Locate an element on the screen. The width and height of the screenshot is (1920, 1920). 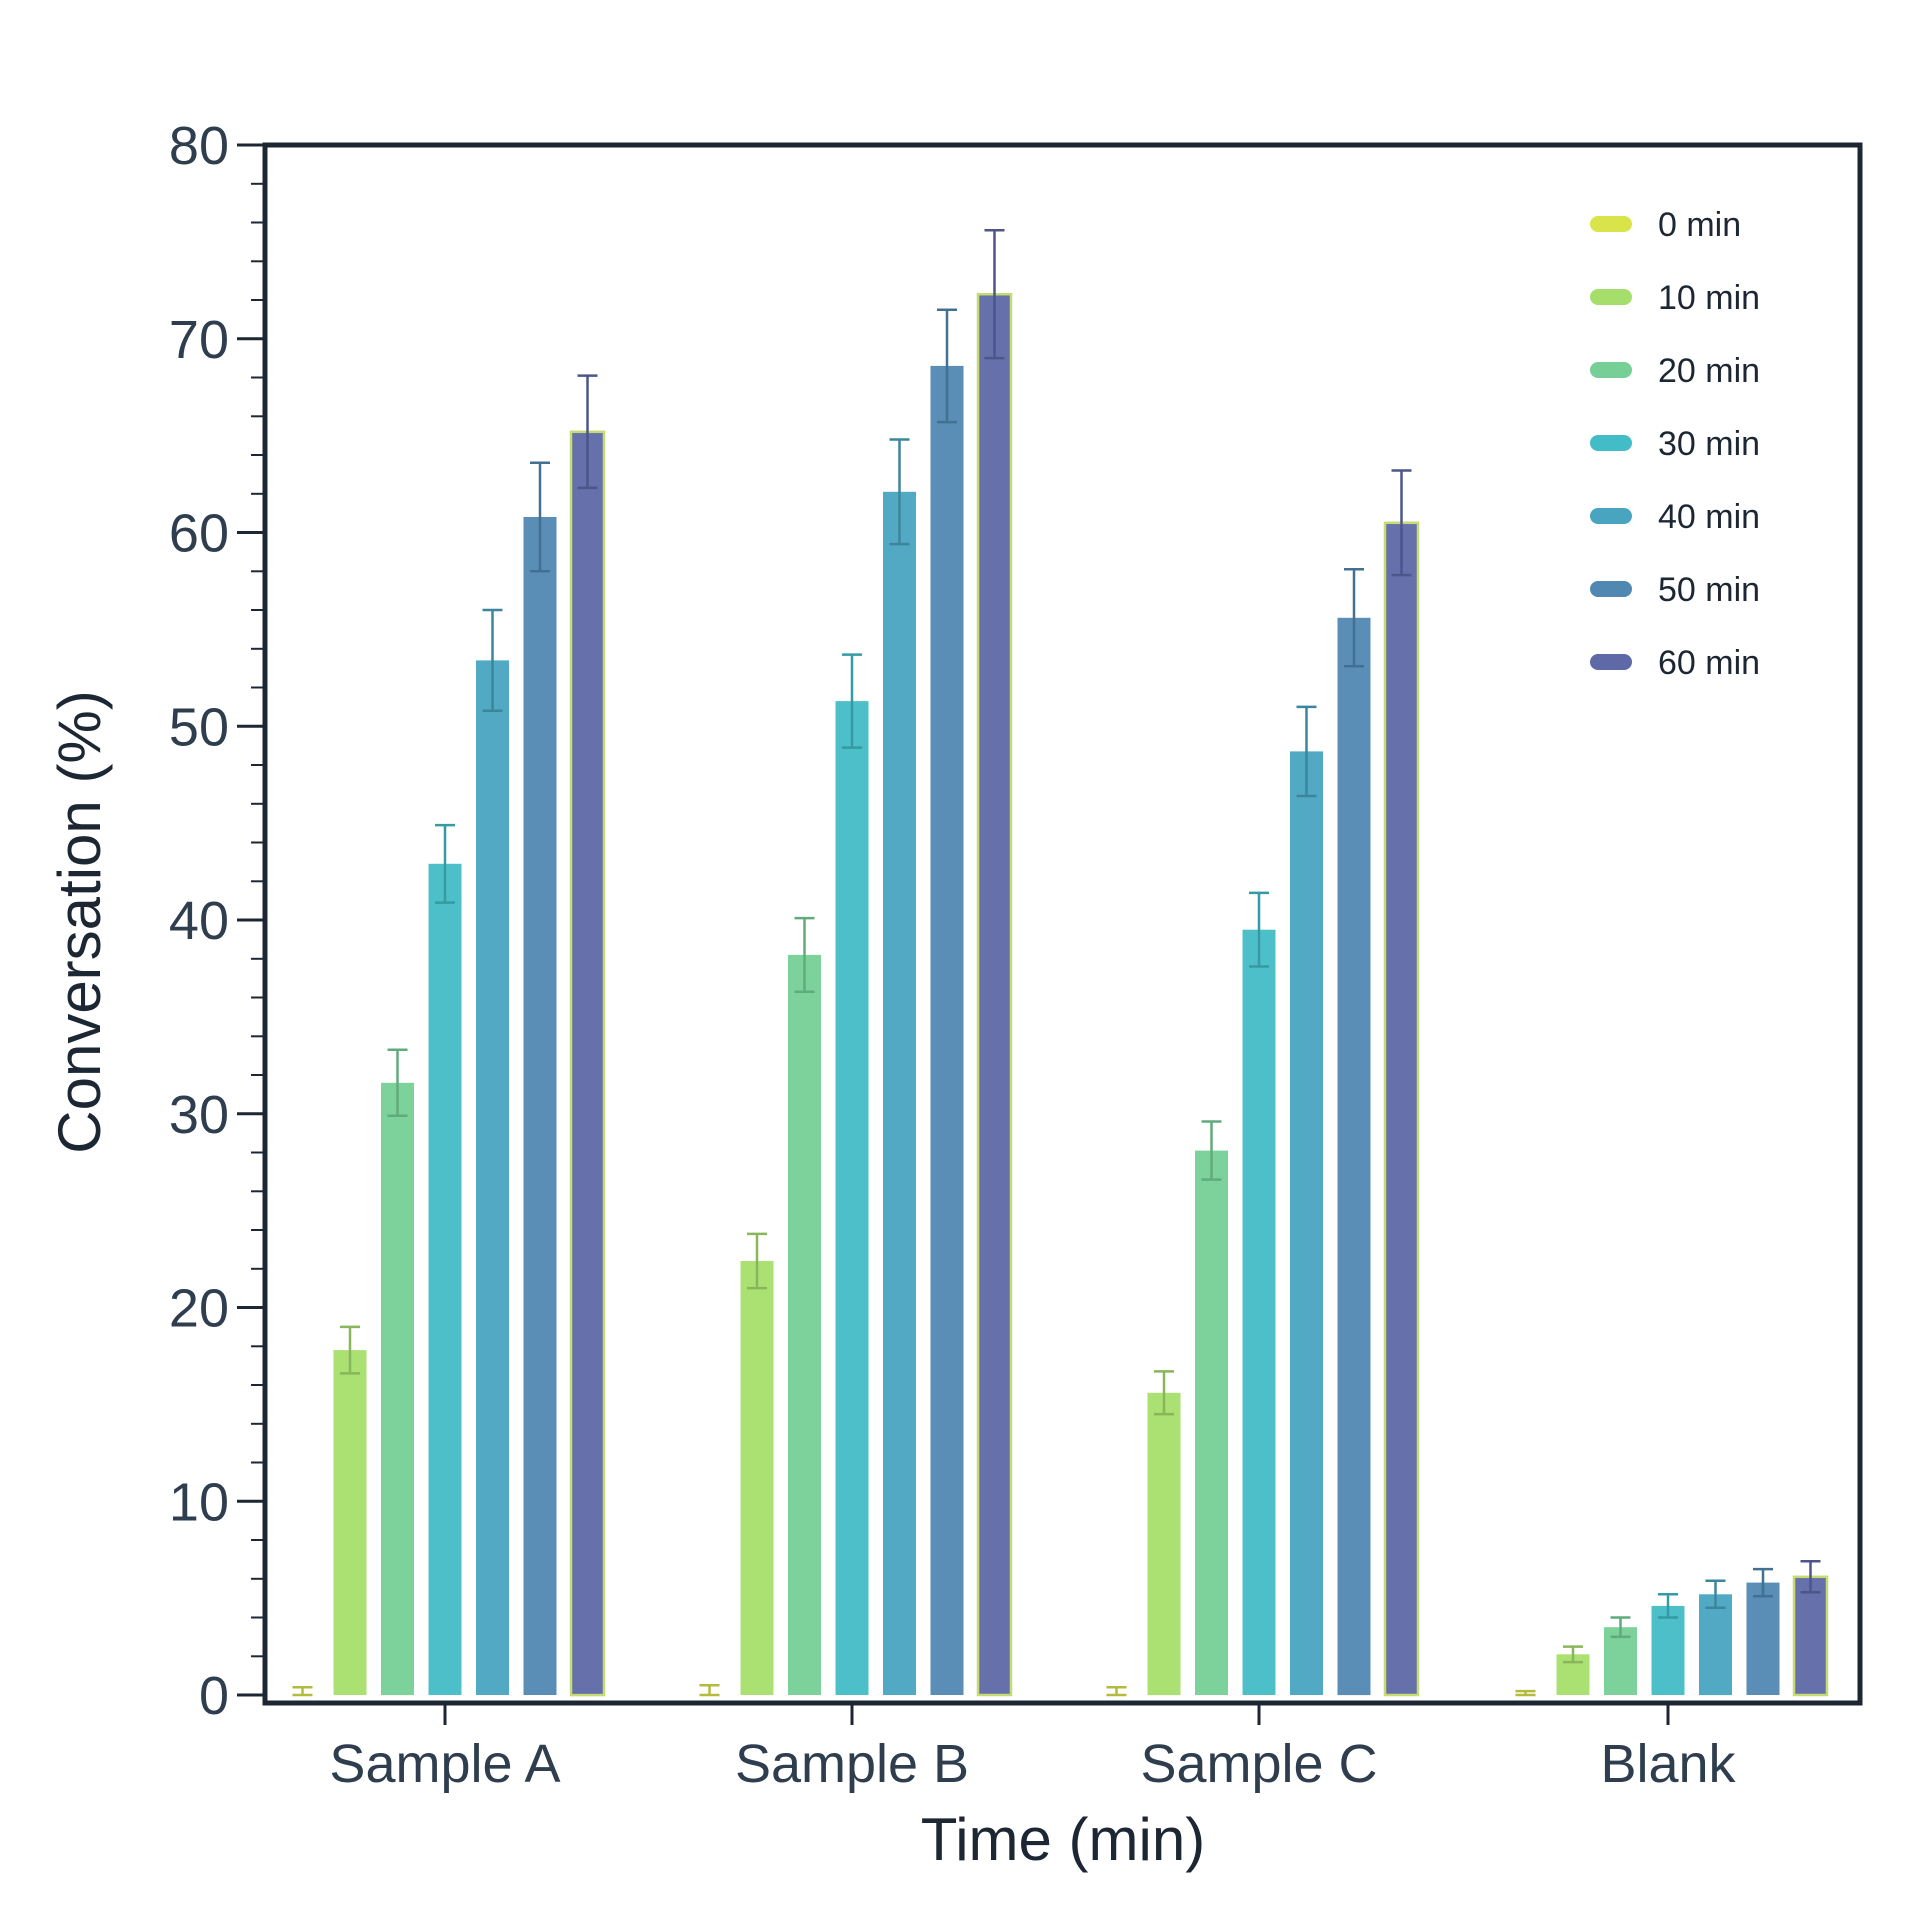
error-bar-blank-50-min is located at coordinates (1763, 1582).